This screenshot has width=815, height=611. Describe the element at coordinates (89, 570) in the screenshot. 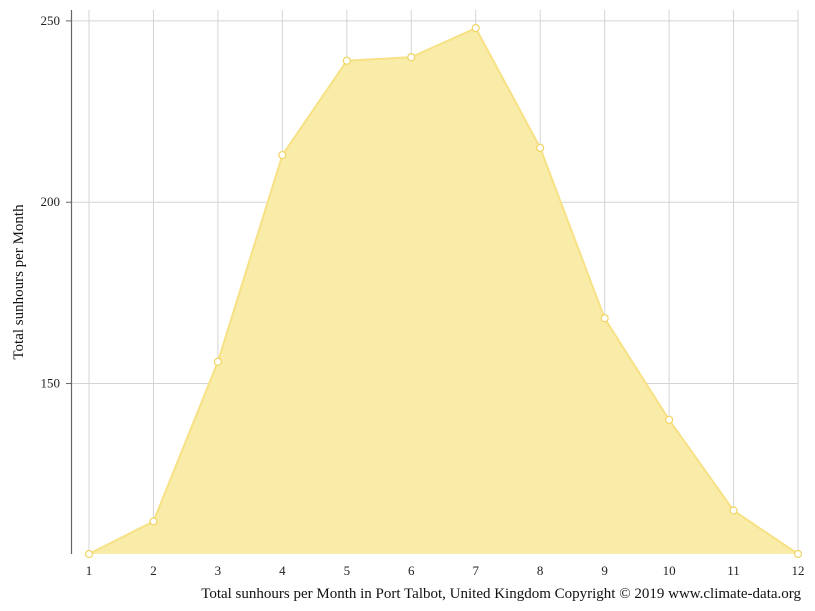

I see `x-tick-label: 1` at that location.